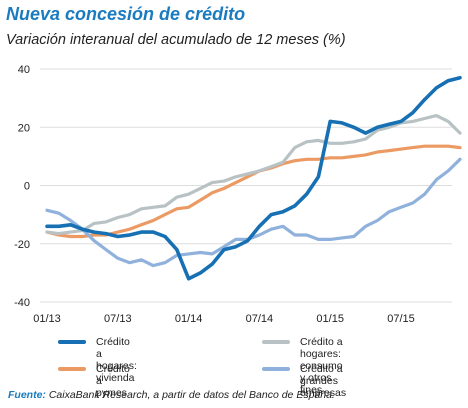  Describe the element at coordinates (72, 342) in the screenshot. I see `legend-swatch-vivienda` at that location.